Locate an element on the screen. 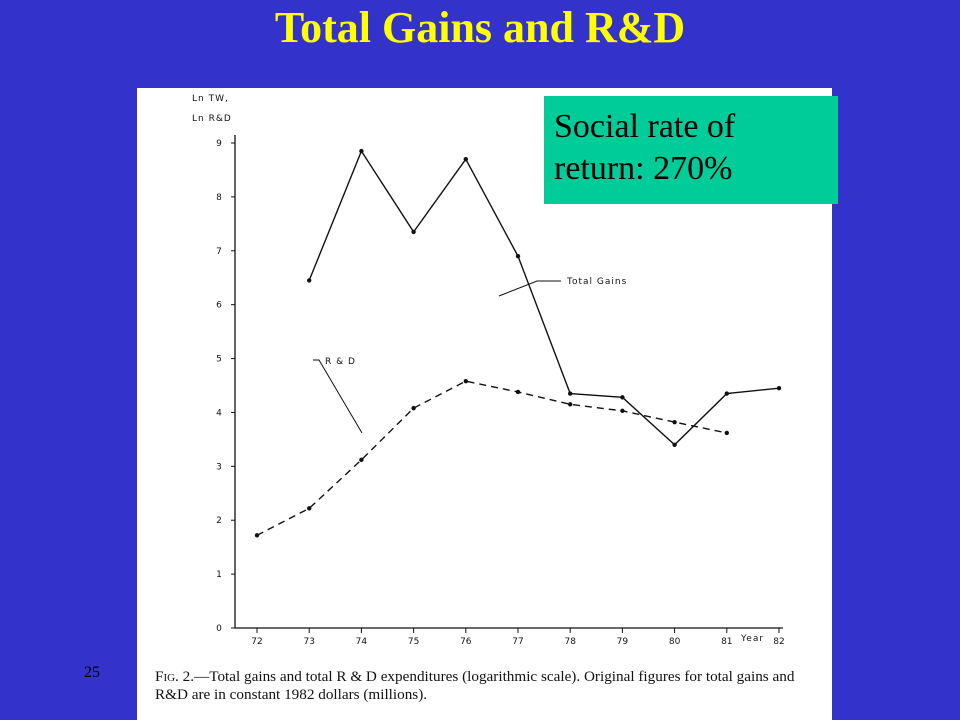 This screenshot has width=960, height=720. callout-line2: return: 270% is located at coordinates (643, 168).